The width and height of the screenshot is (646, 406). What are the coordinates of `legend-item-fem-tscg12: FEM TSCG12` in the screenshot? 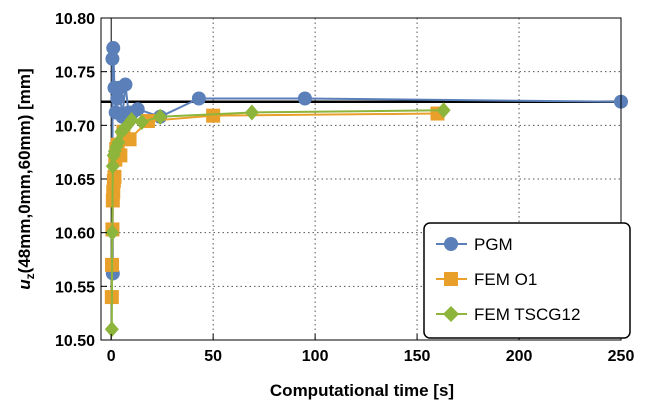 It's located at (508, 314).